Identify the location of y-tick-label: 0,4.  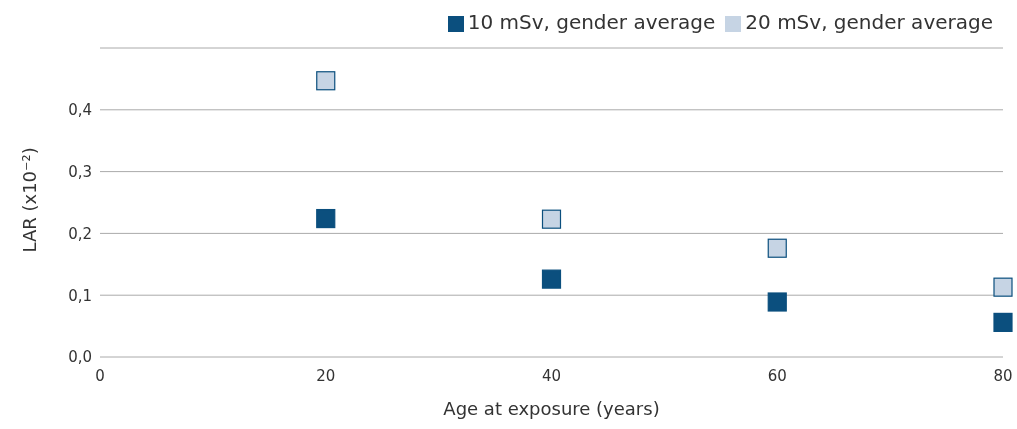
(80, 110).